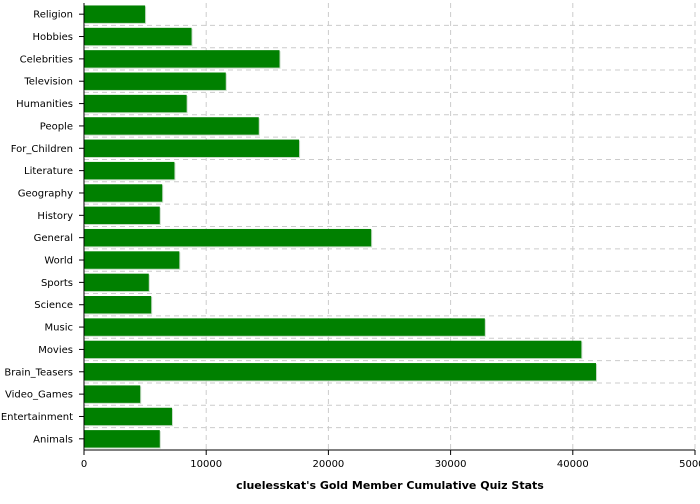  What do you see at coordinates (44, 104) in the screenshot?
I see `category-label: Humanities` at bounding box center [44, 104].